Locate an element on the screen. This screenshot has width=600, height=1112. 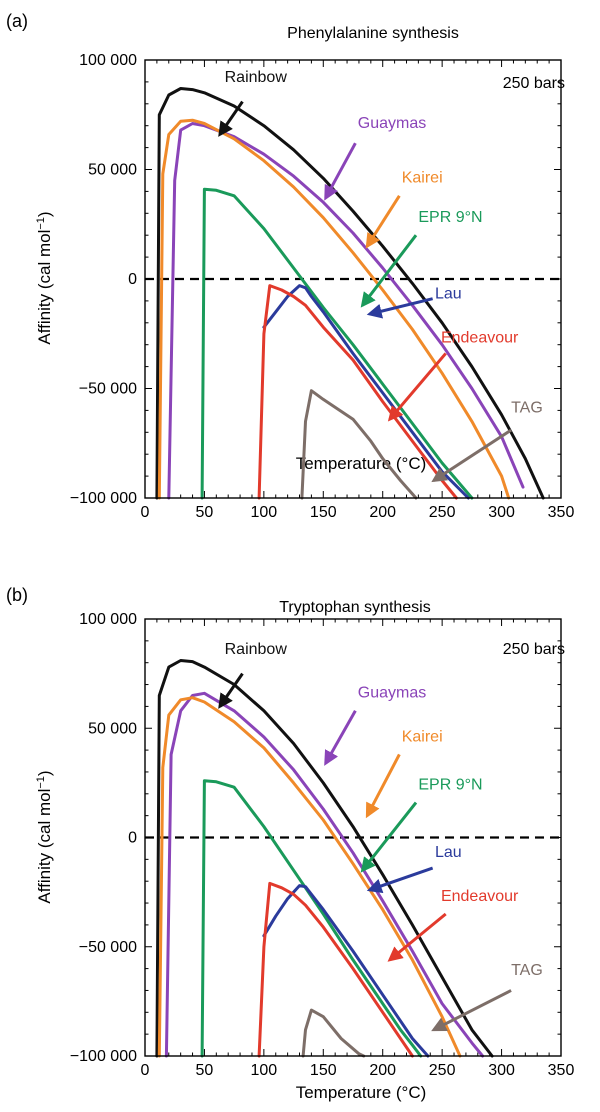
chart-title: Tryptophan synthesis is located at coordinates (354, 607).